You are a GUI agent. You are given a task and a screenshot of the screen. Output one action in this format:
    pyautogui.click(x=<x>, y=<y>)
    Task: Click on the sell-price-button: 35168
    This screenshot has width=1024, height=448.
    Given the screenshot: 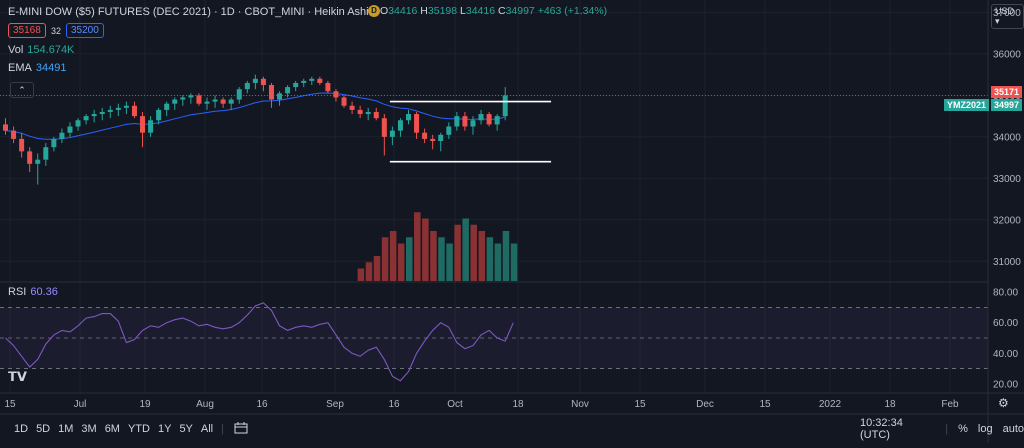 What is the action you would take?
    pyautogui.click(x=27, y=30)
    